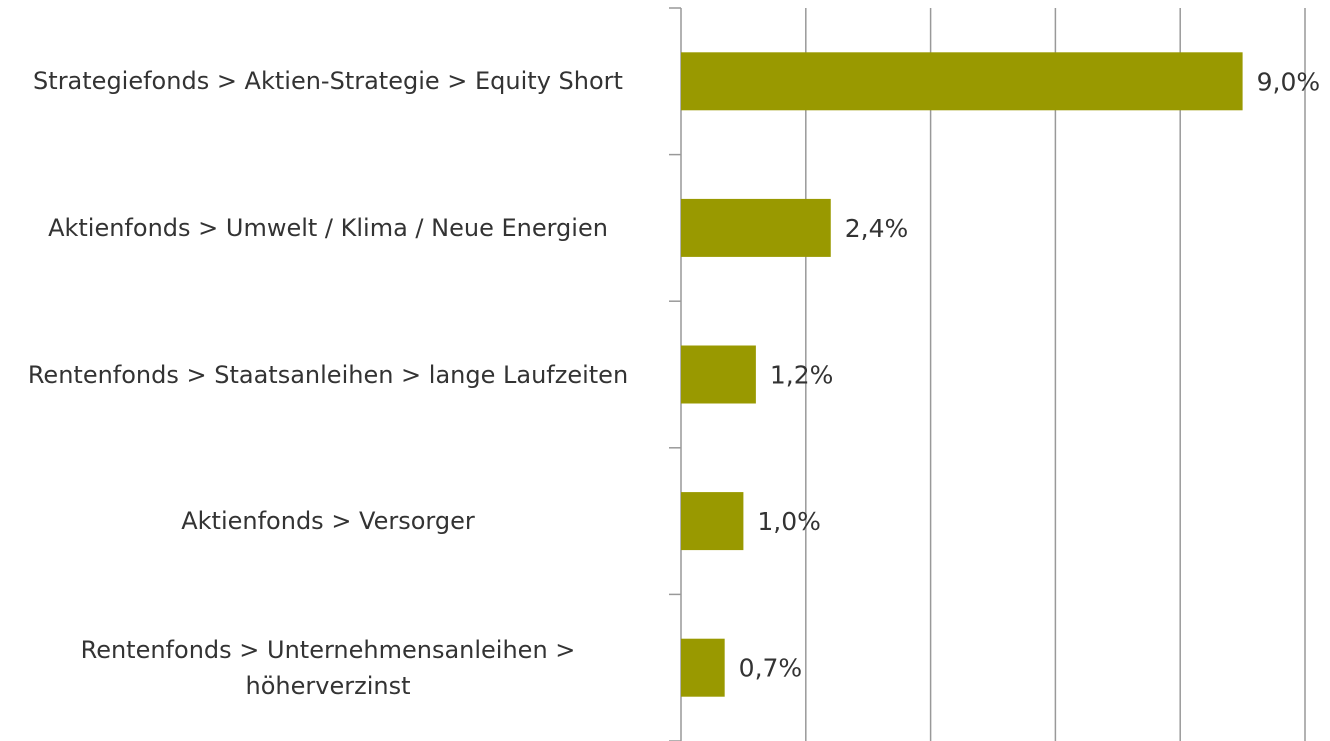  Describe the element at coordinates (789, 521) in the screenshot. I see `value-label: 1,0%` at that location.